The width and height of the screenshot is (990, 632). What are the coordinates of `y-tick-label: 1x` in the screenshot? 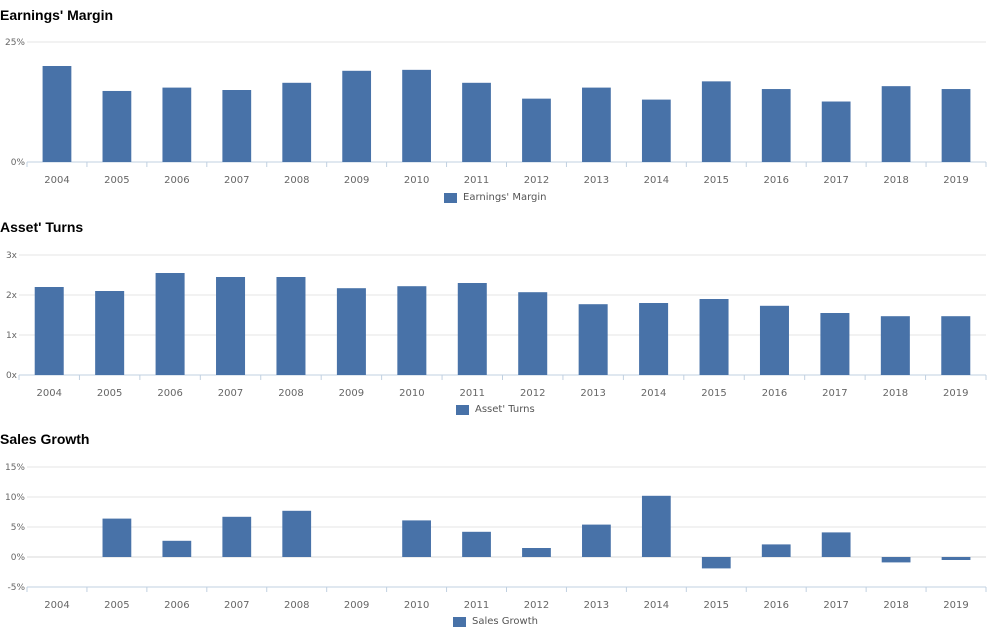 It's located at (12, 336).